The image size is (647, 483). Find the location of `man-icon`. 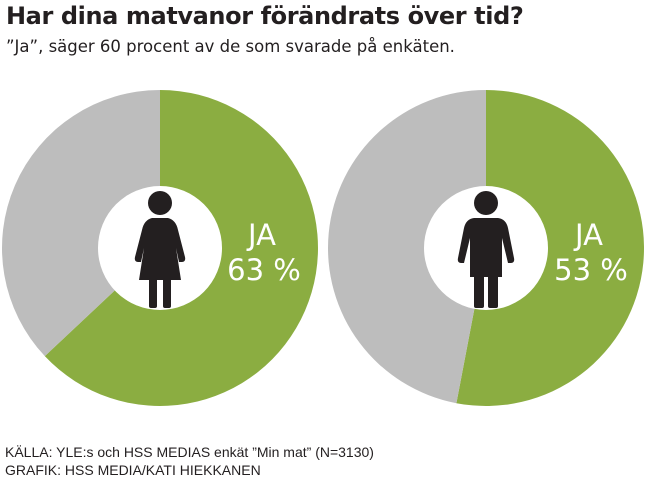

man-icon is located at coordinates (486, 249).